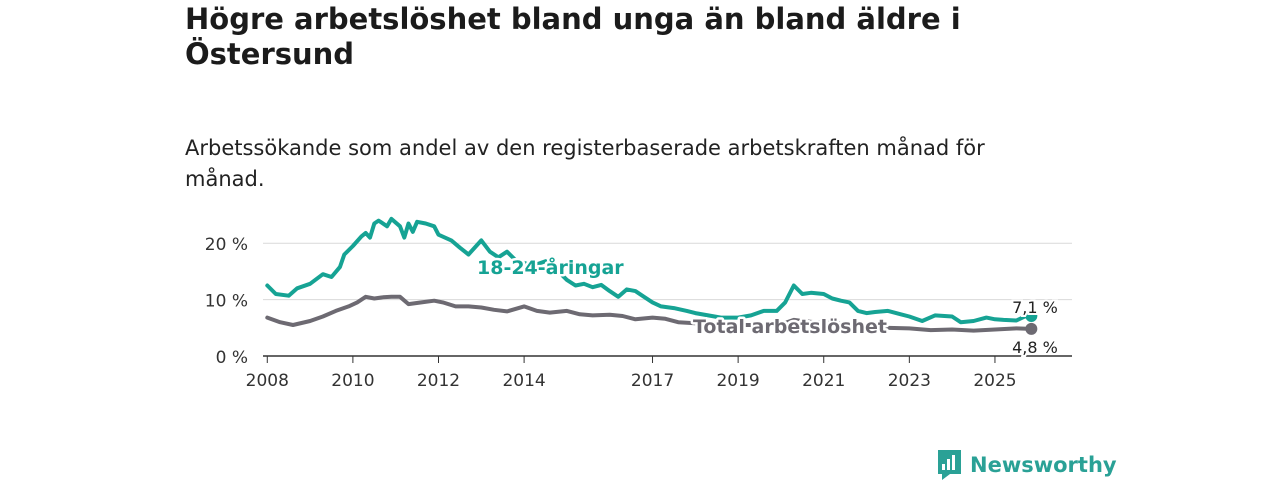 This screenshot has height=481, width=1280. Describe the element at coordinates (438, 381) in the screenshot. I see `x-tick-label: 2012` at that location.